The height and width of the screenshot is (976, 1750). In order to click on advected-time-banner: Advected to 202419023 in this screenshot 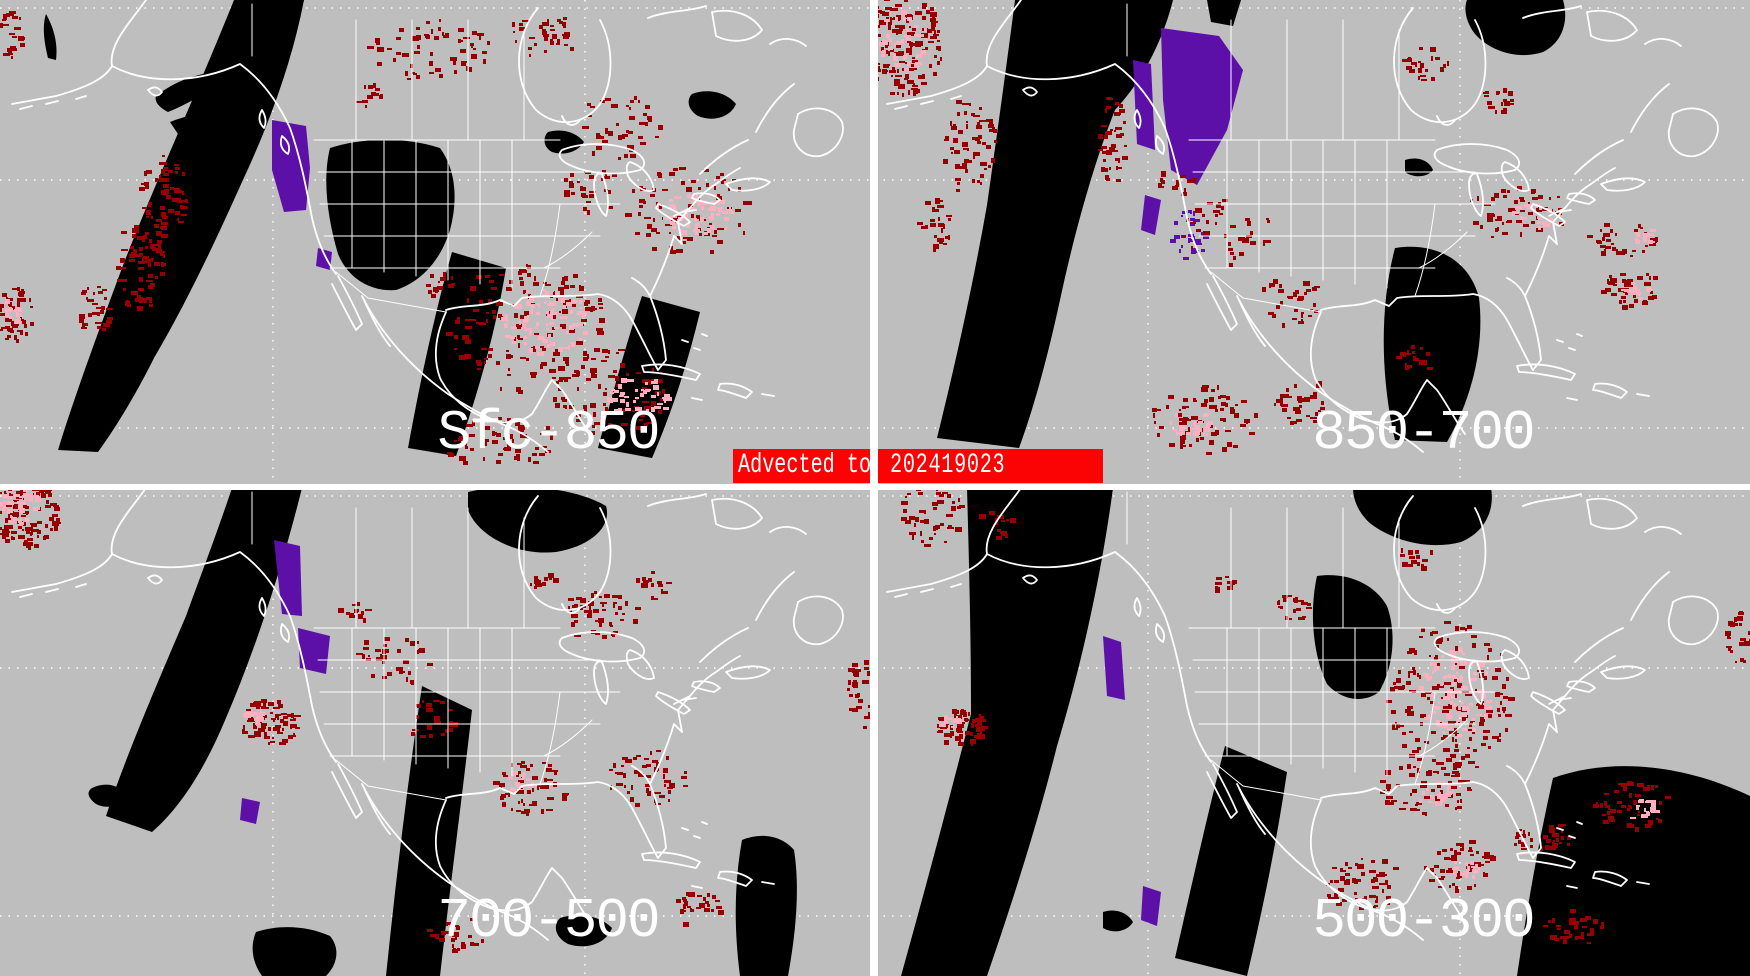, I will do `click(918, 466)`.